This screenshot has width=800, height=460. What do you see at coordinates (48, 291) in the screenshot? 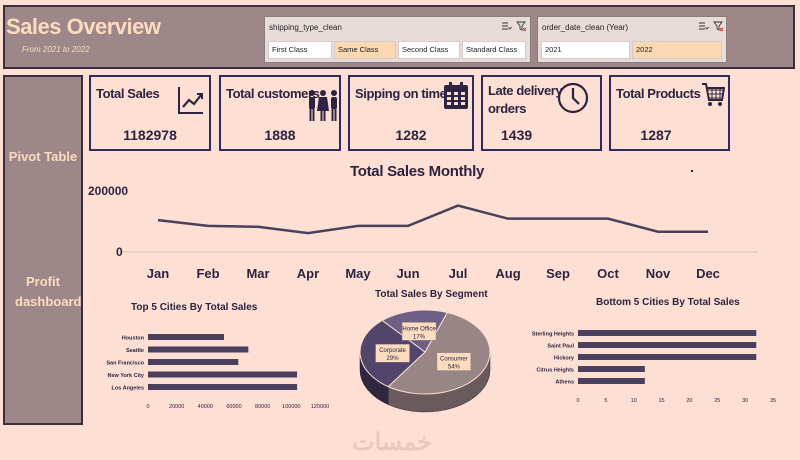
I see `sidebar-item-profit-dashboard: Profit dashboard` at bounding box center [48, 291].